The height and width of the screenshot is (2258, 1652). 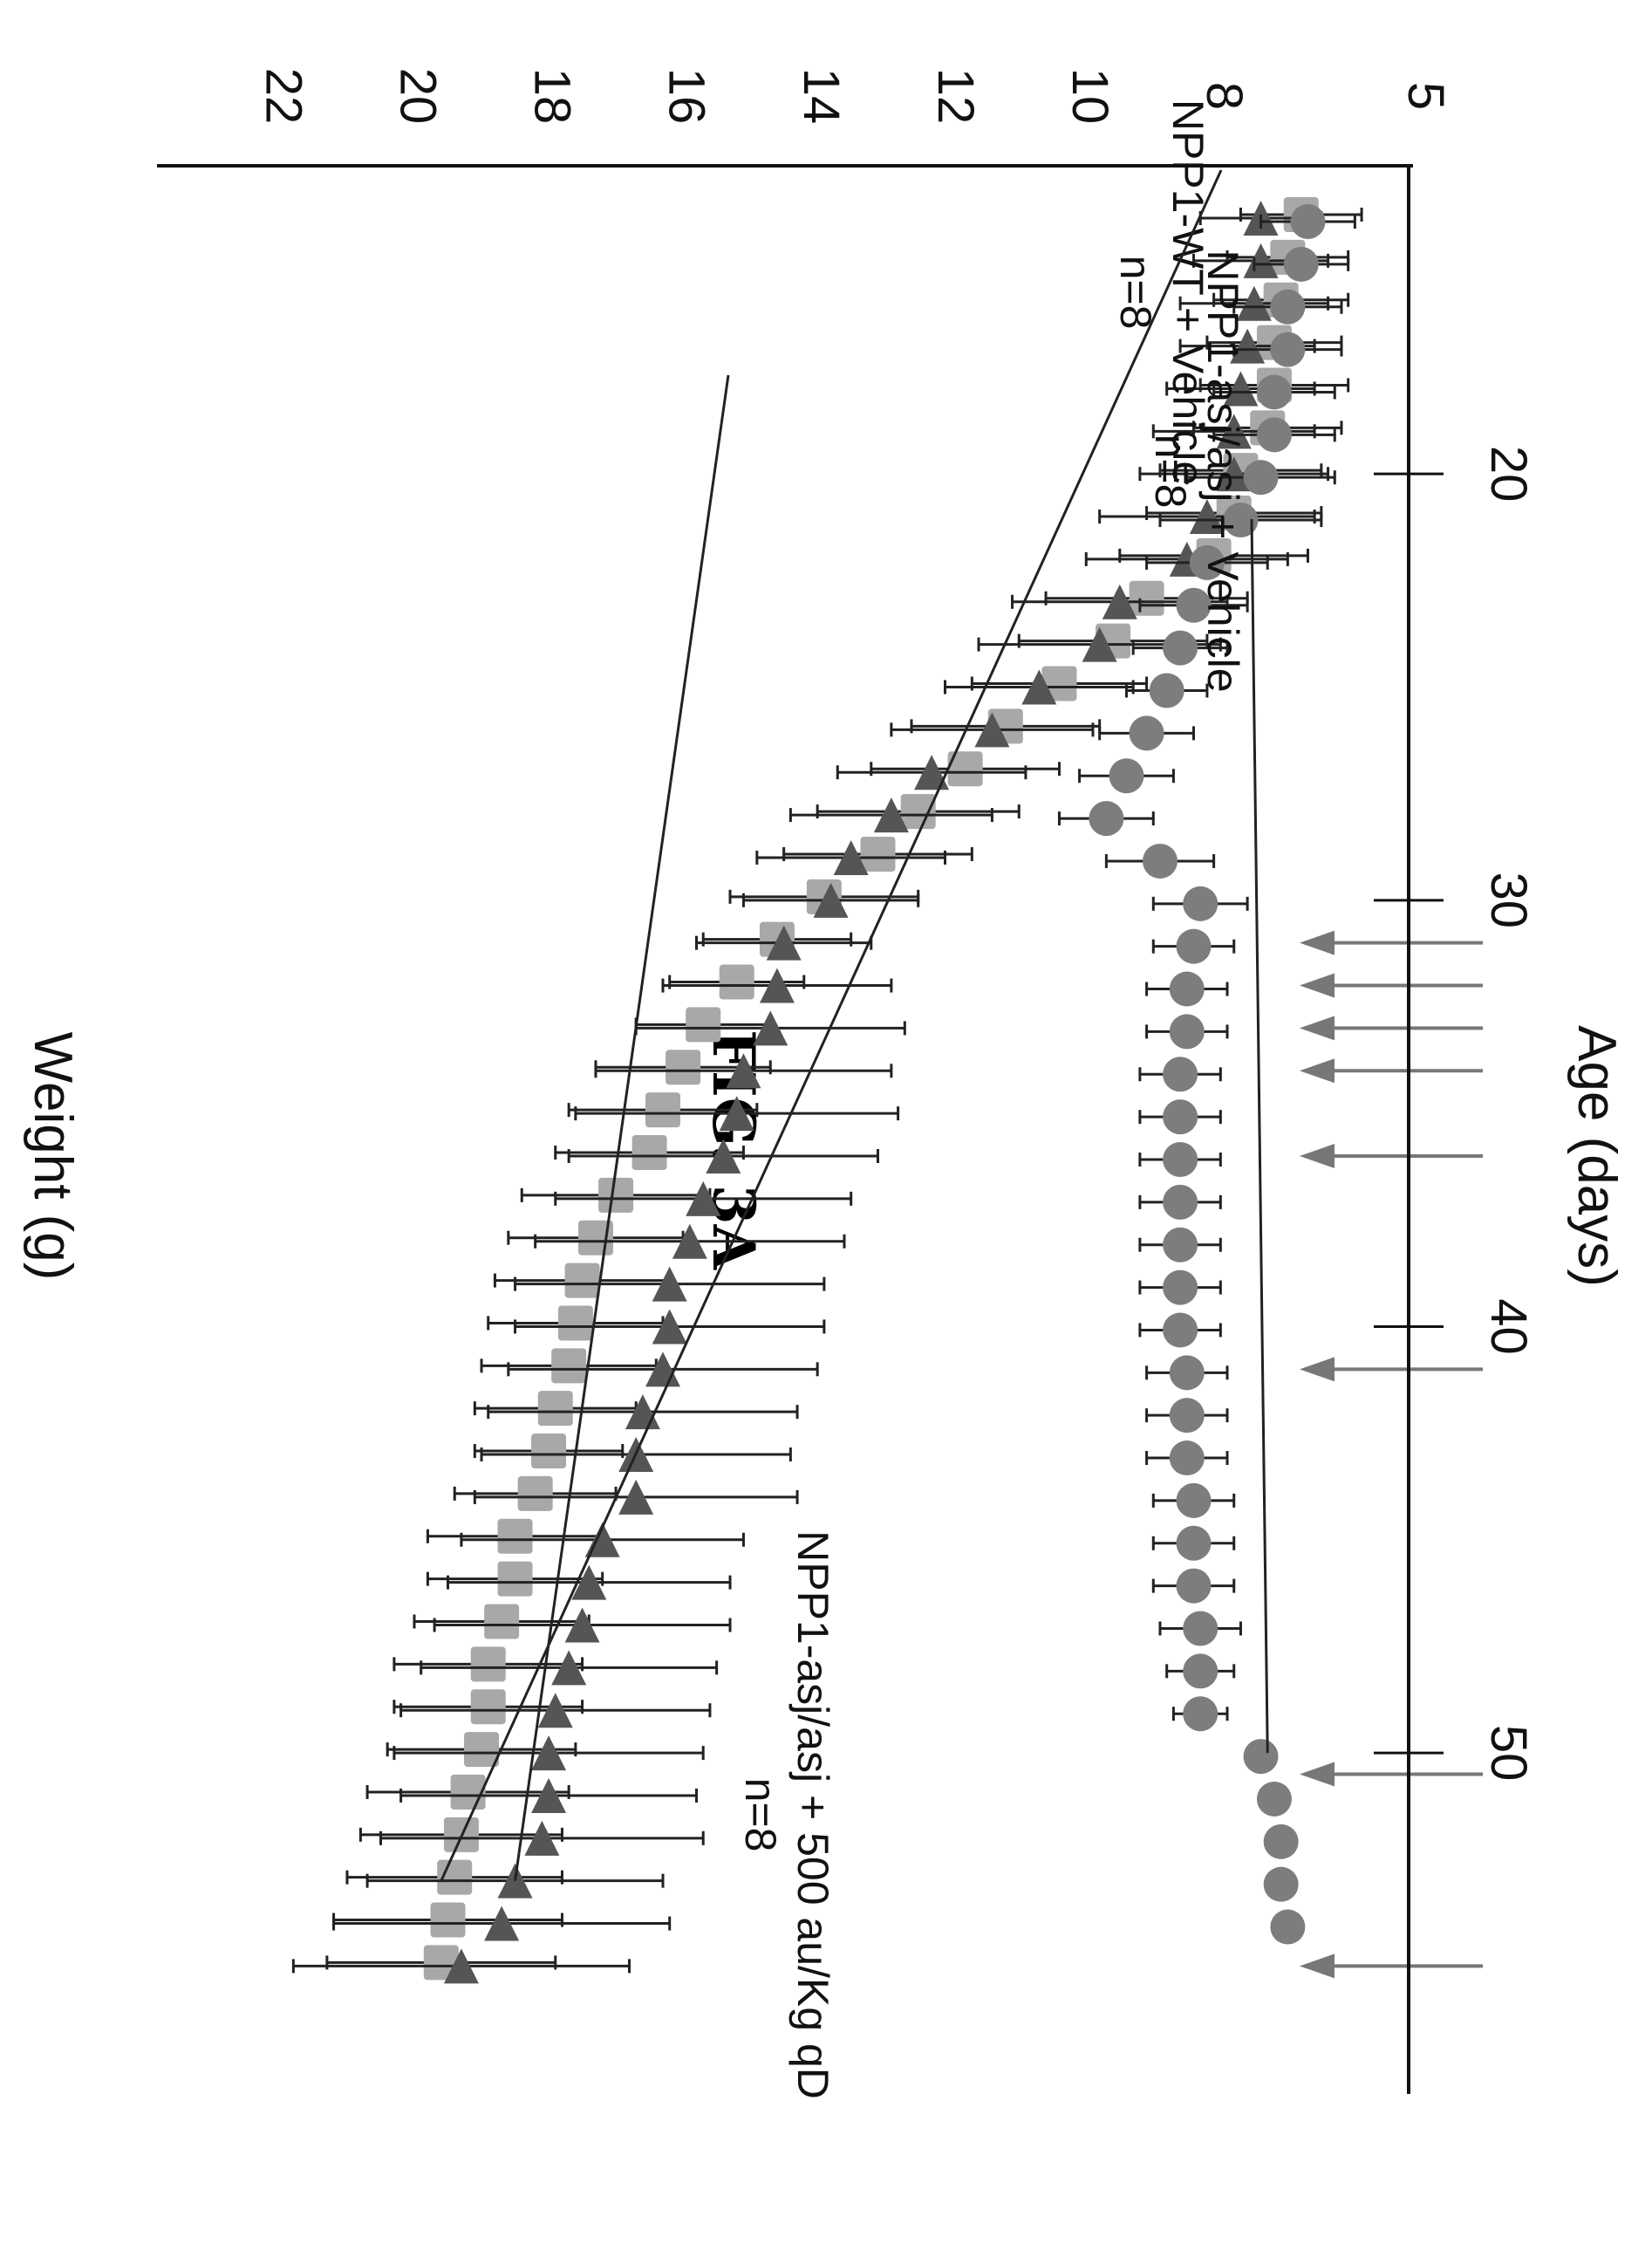 What do you see at coordinates (687, 96) in the screenshot?
I see `y-tick-label: 16` at bounding box center [687, 96].